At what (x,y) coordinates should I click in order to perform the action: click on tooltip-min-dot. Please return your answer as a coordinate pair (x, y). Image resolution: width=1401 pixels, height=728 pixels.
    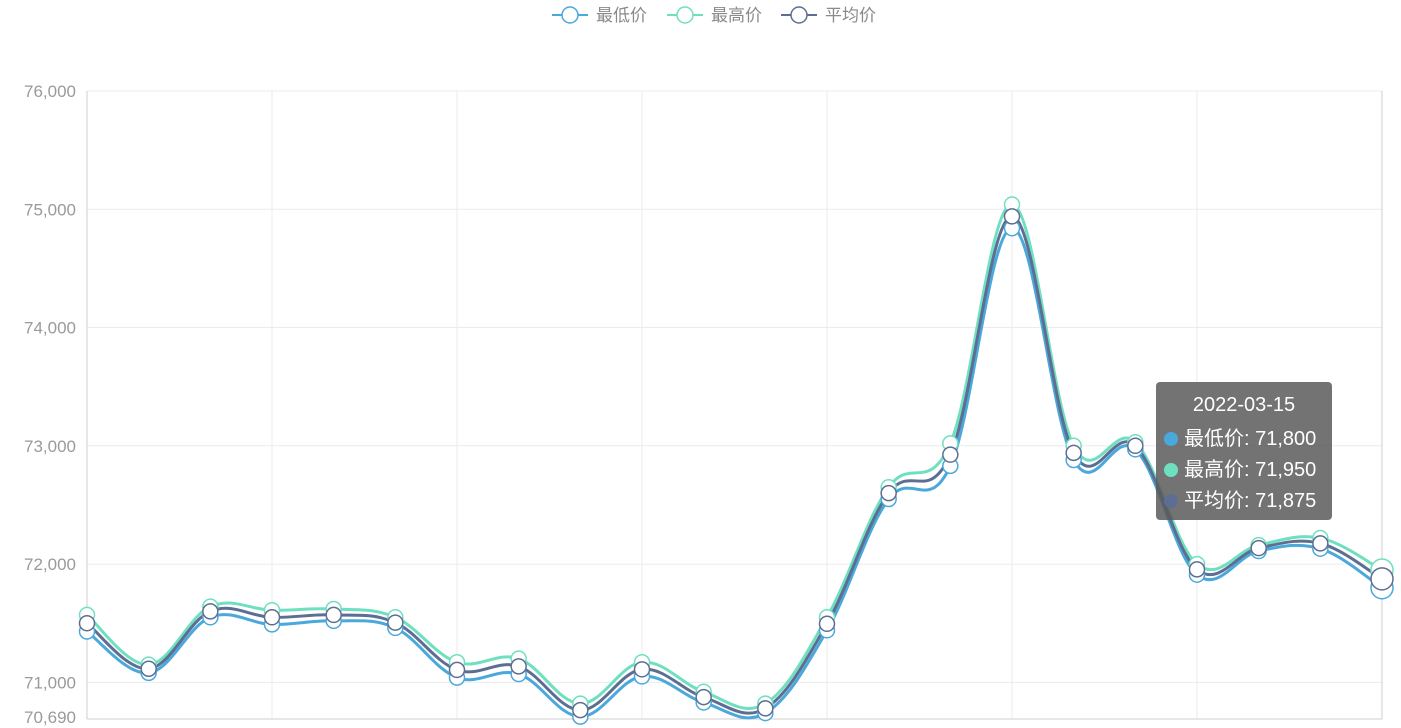
    Looking at the image, I should click on (1171, 439).